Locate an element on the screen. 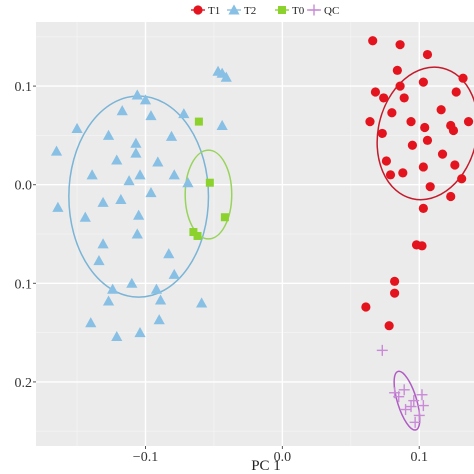 The height and width of the screenshot is (474, 474). legend-label: QC is located at coordinates (331, 11).